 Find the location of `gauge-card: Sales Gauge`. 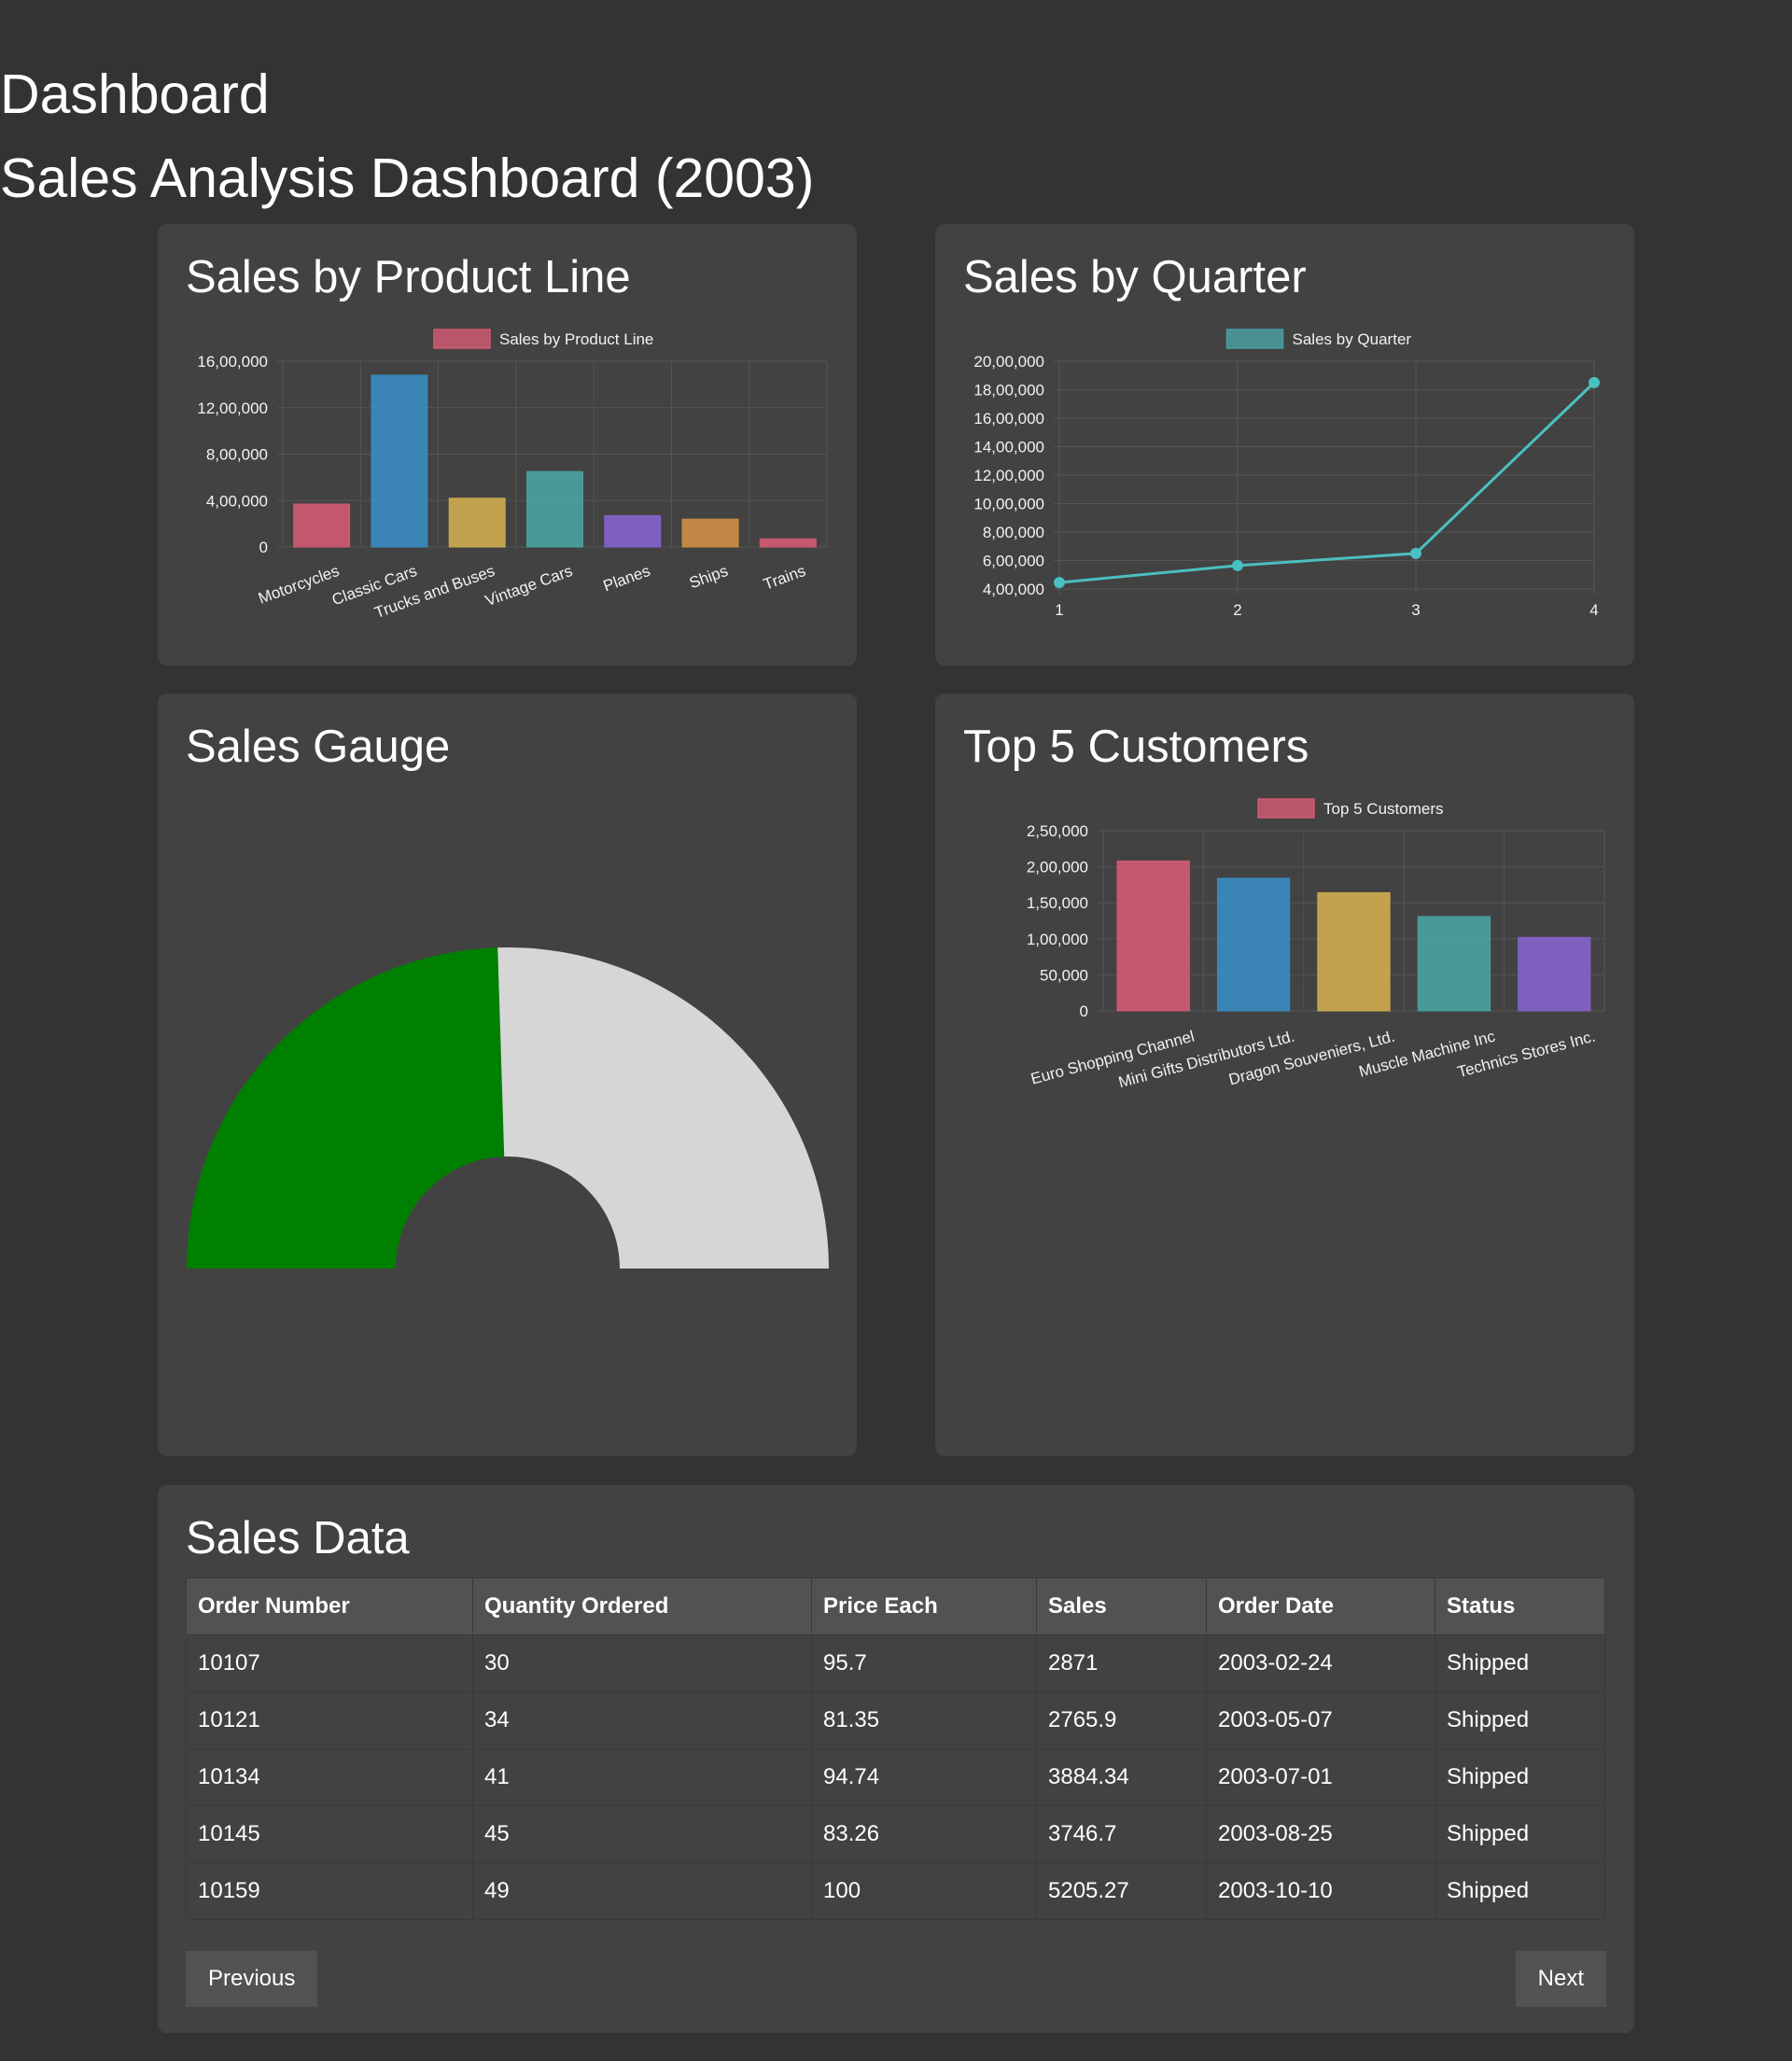

gauge-card: Sales Gauge is located at coordinates (507, 1075).